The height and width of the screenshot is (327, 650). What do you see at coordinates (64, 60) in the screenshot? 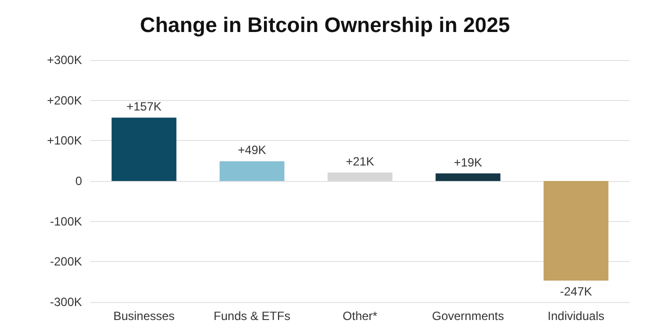
I see `y-tick-label: +300K` at bounding box center [64, 60].